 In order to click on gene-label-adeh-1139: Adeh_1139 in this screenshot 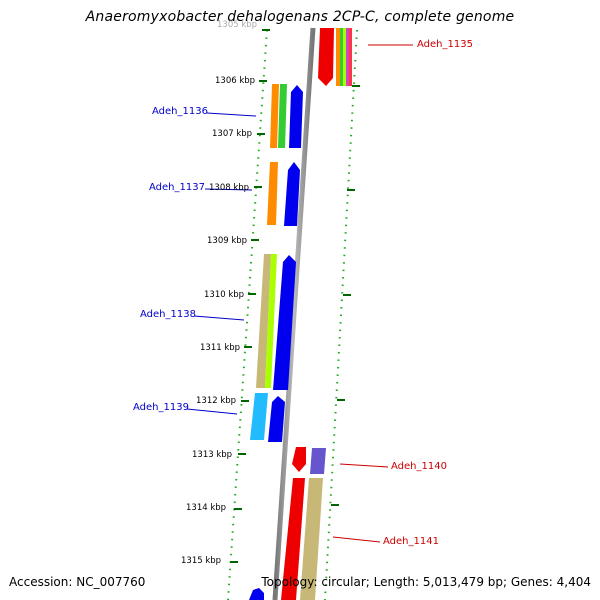, I will do `click(161, 407)`.